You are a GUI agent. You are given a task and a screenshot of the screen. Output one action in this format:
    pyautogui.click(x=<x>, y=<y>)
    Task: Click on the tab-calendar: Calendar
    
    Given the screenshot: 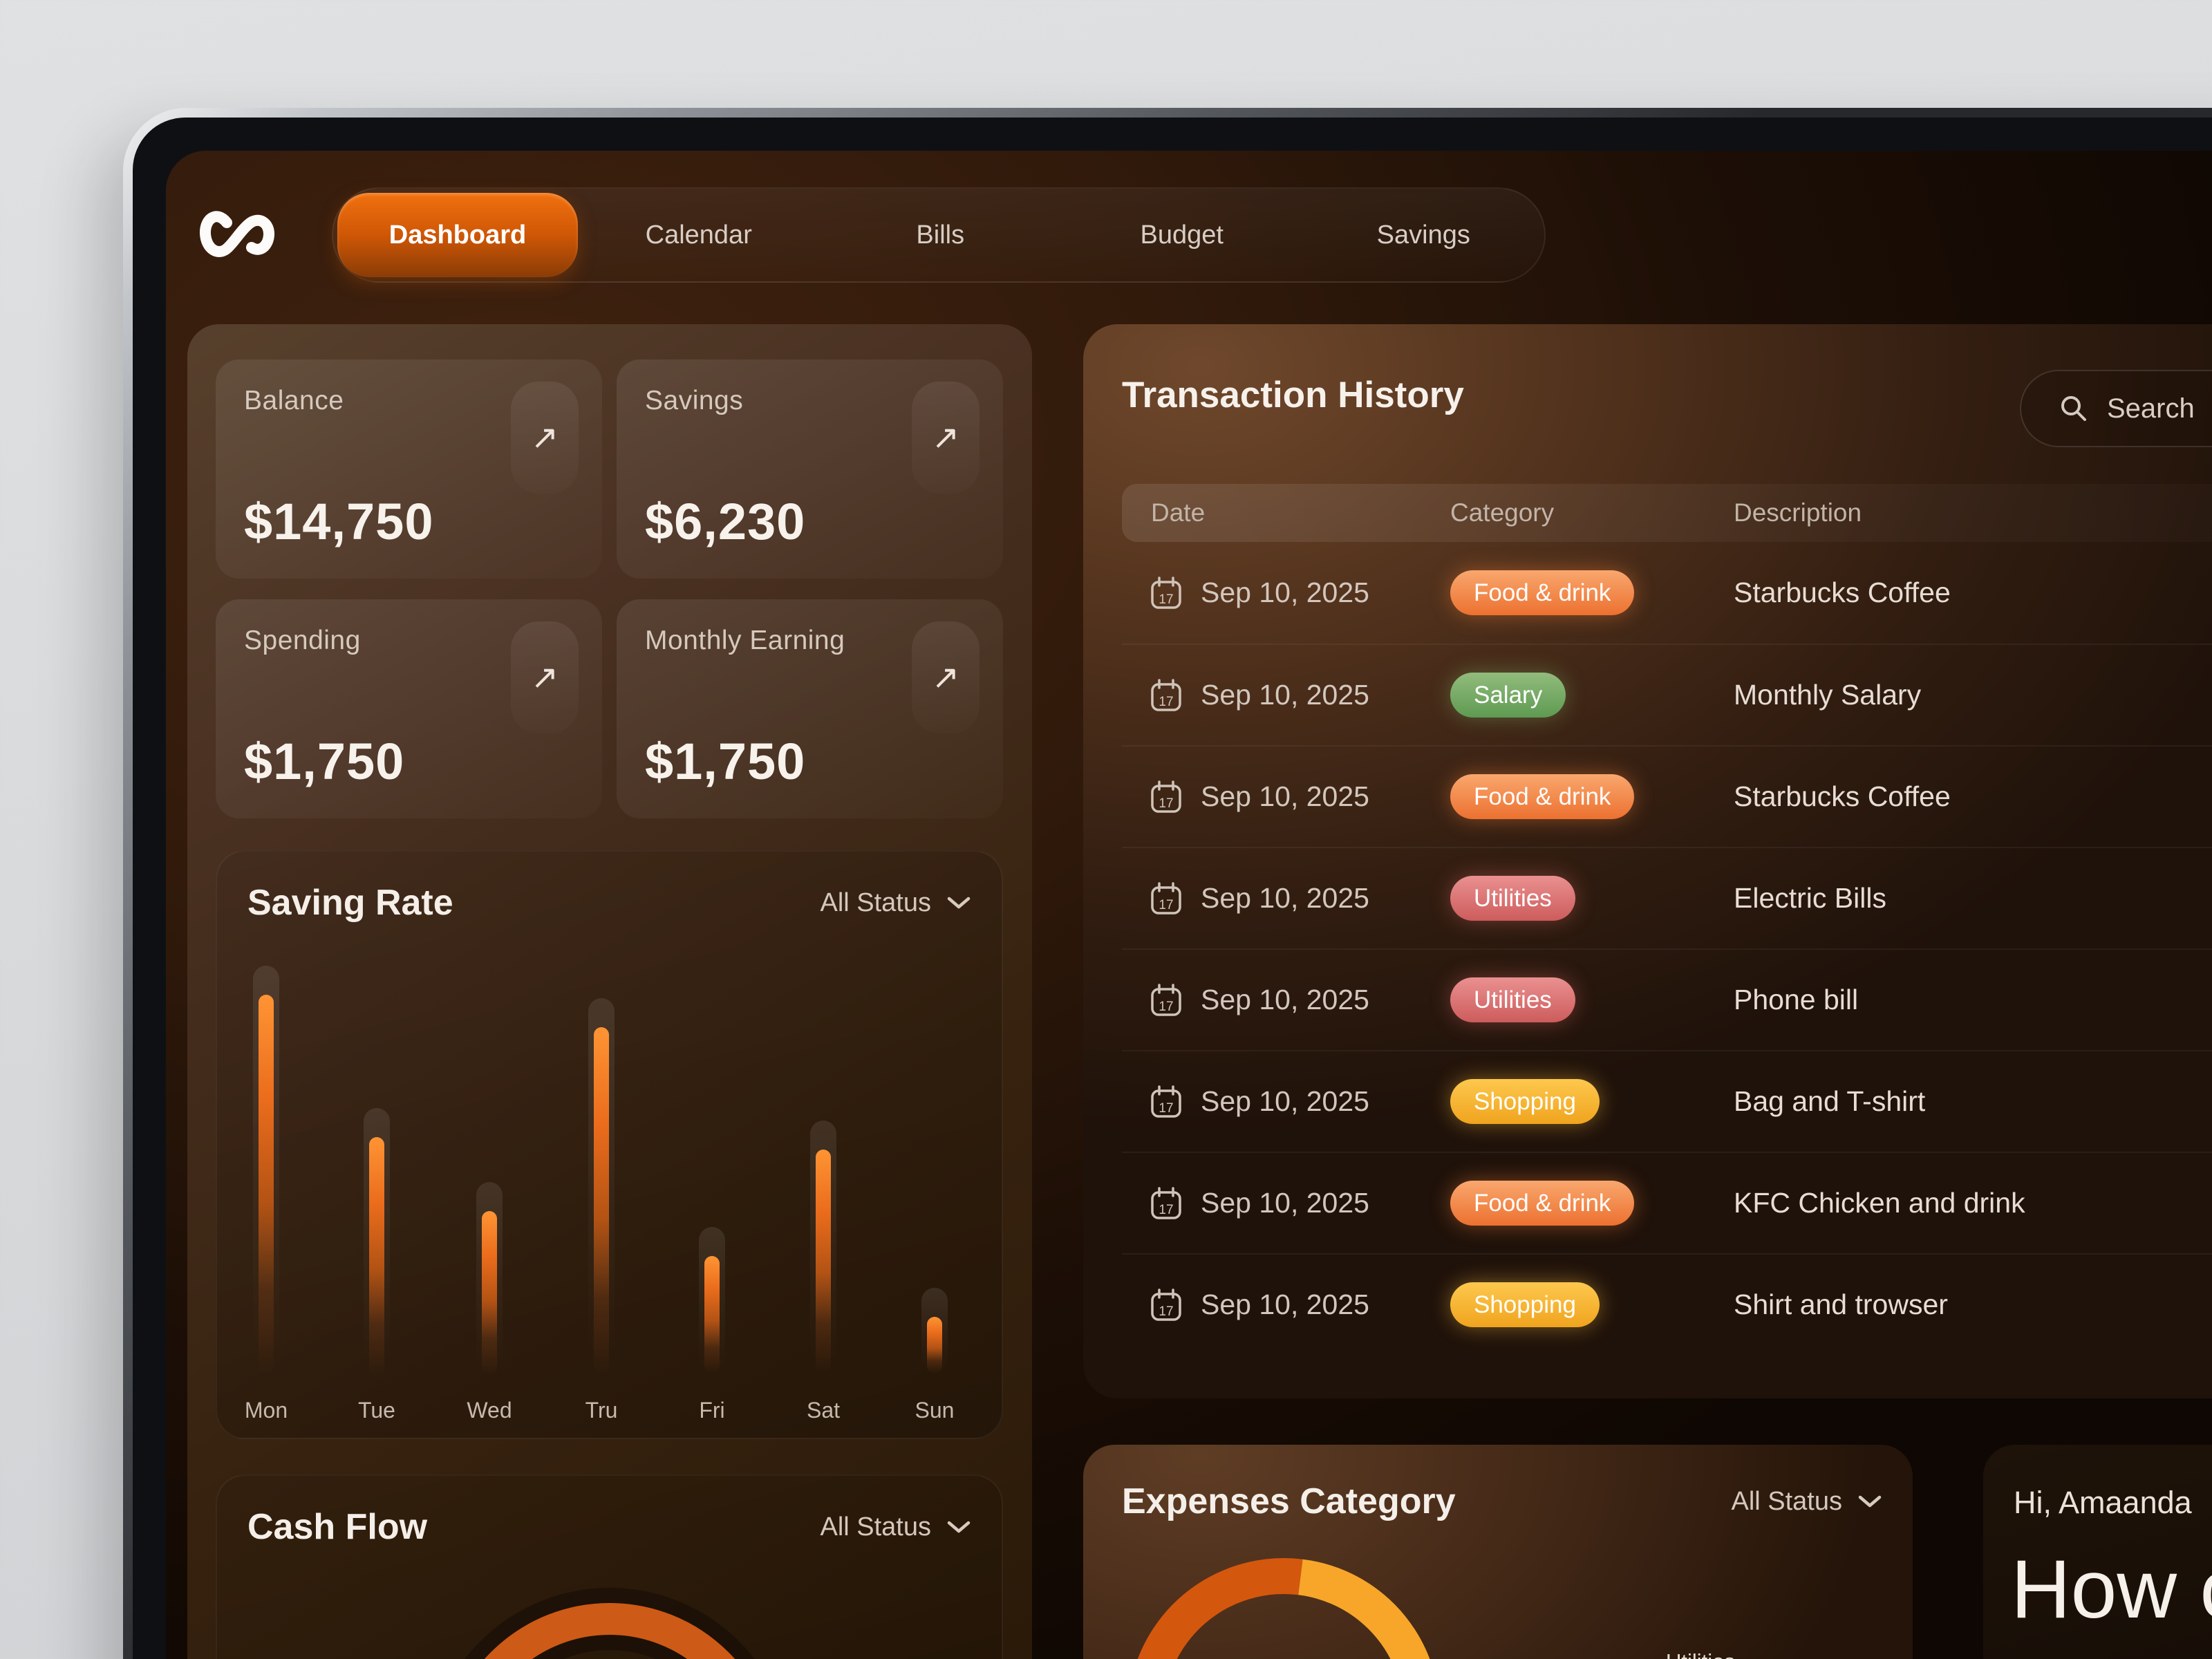 What is the action you would take?
    pyautogui.click(x=698, y=235)
    